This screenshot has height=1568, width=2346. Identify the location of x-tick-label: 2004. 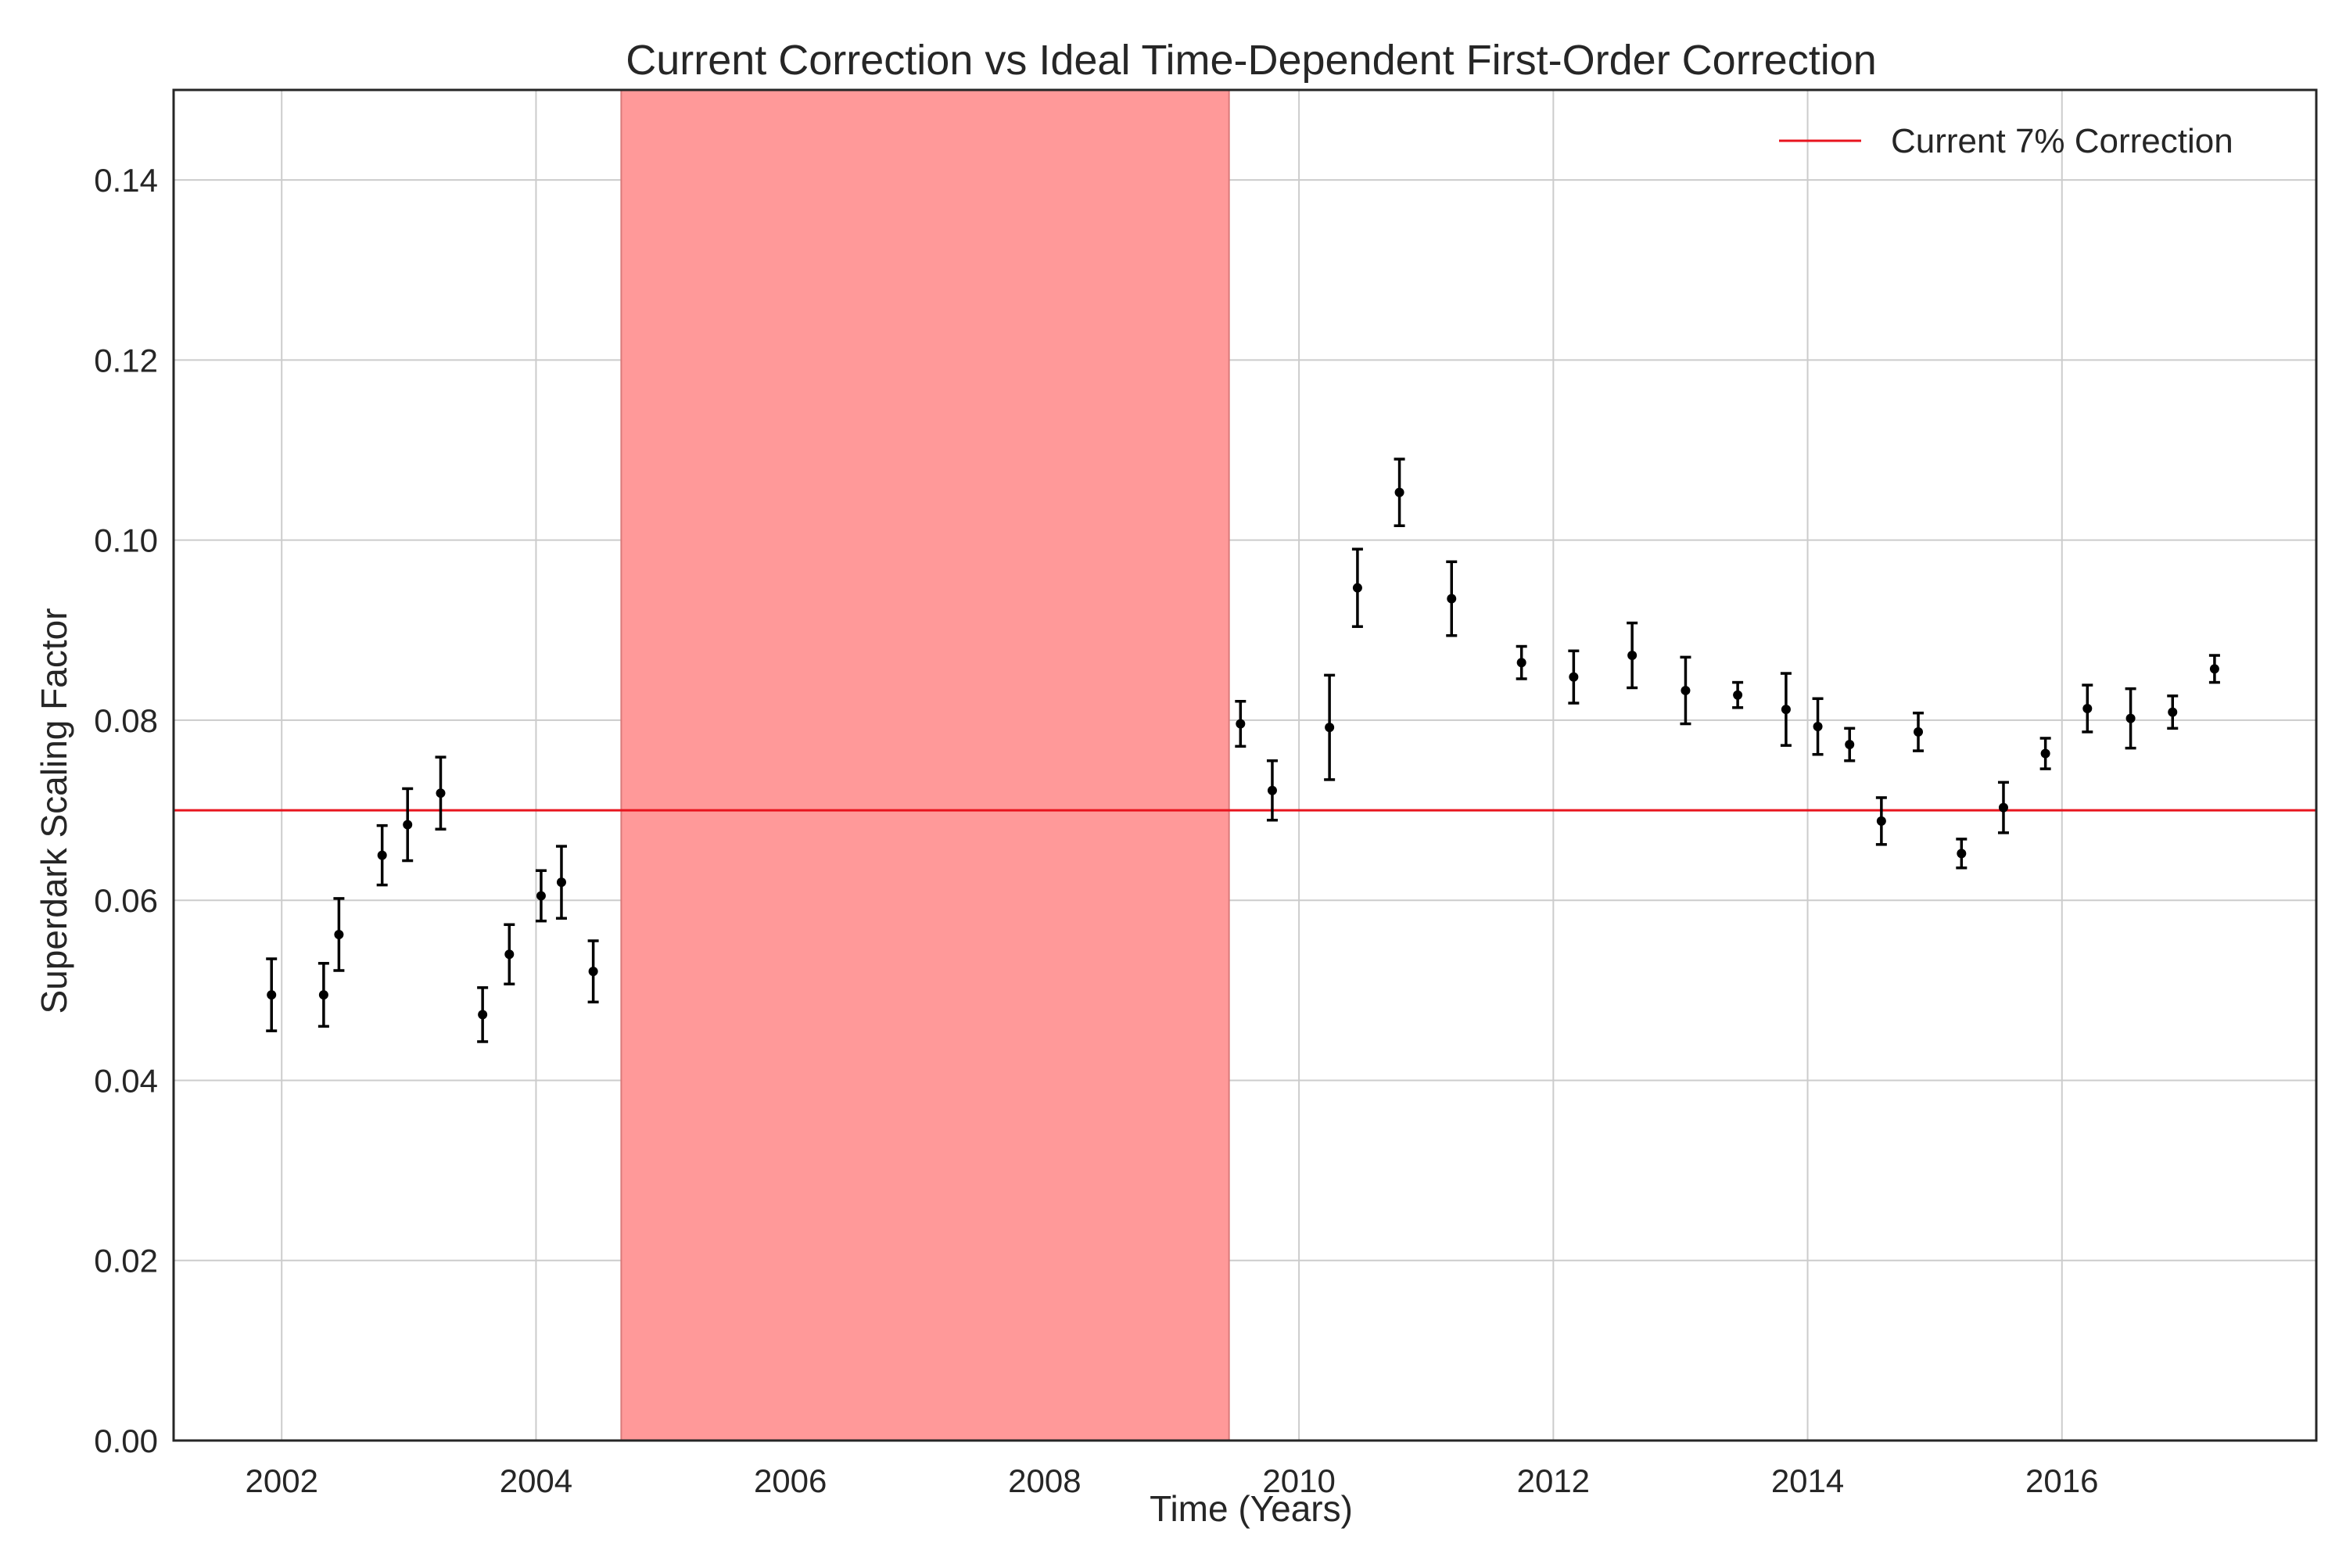
(536, 1480).